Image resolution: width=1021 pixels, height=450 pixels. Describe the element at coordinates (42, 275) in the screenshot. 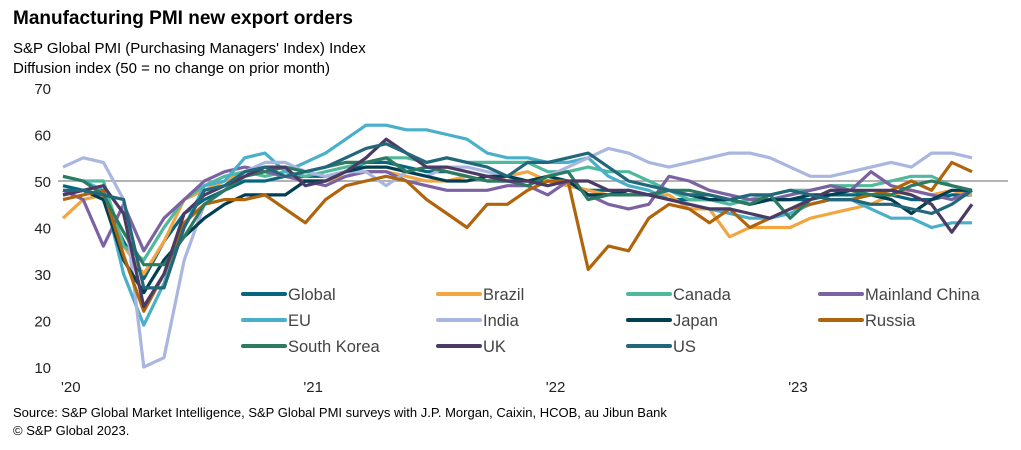

I see `y-tick-label: 30` at that location.